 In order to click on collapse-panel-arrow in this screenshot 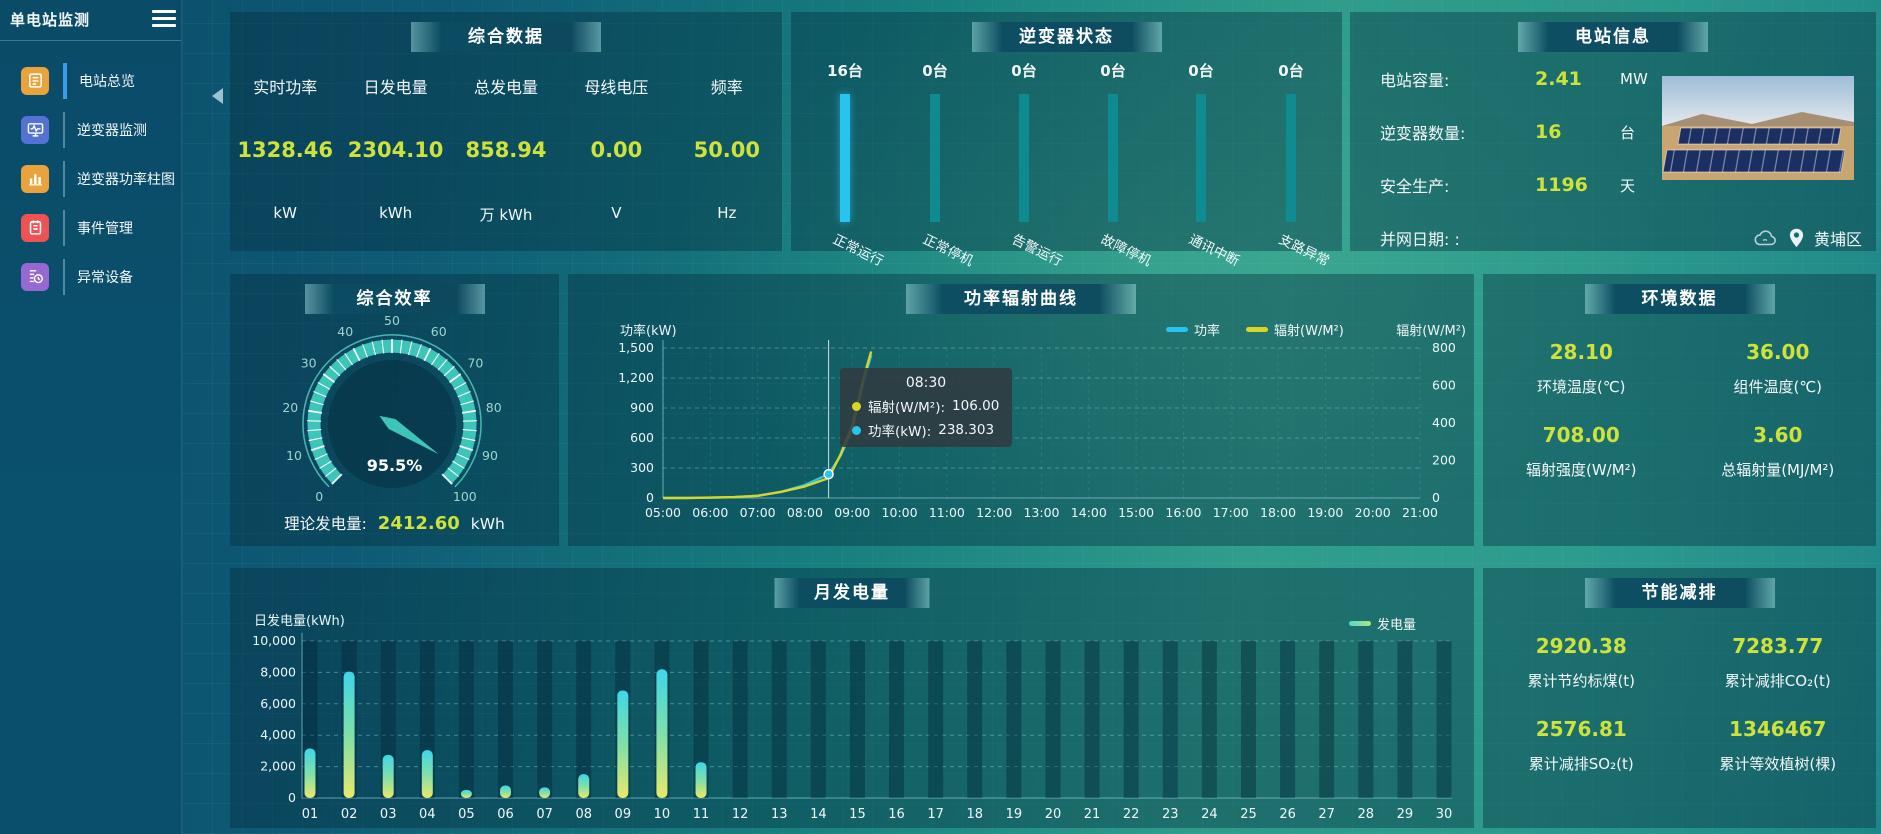, I will do `click(217, 96)`.